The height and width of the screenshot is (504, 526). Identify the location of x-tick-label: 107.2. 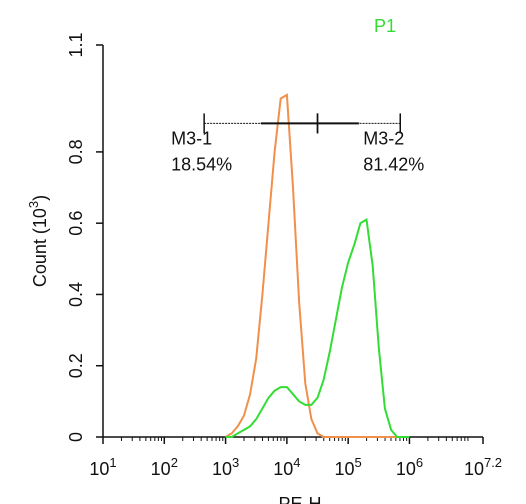
(483, 467).